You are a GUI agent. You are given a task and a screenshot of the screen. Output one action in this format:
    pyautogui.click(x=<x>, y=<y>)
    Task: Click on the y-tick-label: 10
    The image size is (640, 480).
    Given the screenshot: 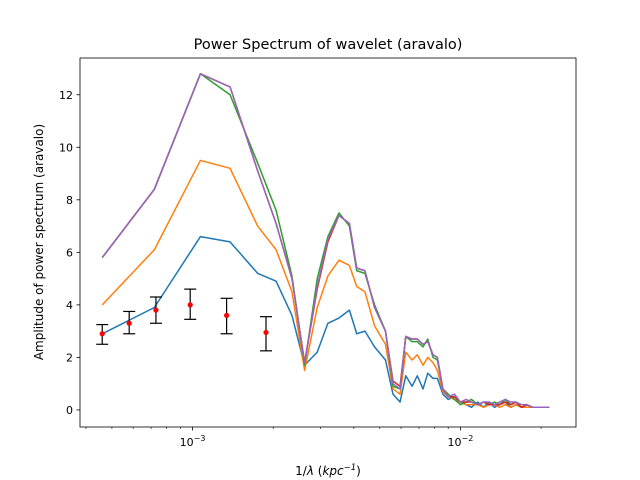 What is the action you would take?
    pyautogui.click(x=66, y=147)
    